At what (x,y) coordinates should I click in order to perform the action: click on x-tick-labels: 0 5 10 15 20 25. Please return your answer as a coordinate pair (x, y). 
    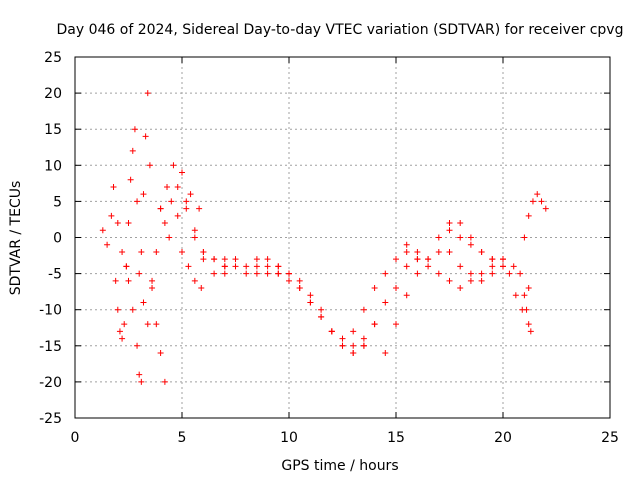
    Looking at the image, I should click on (345, 438).